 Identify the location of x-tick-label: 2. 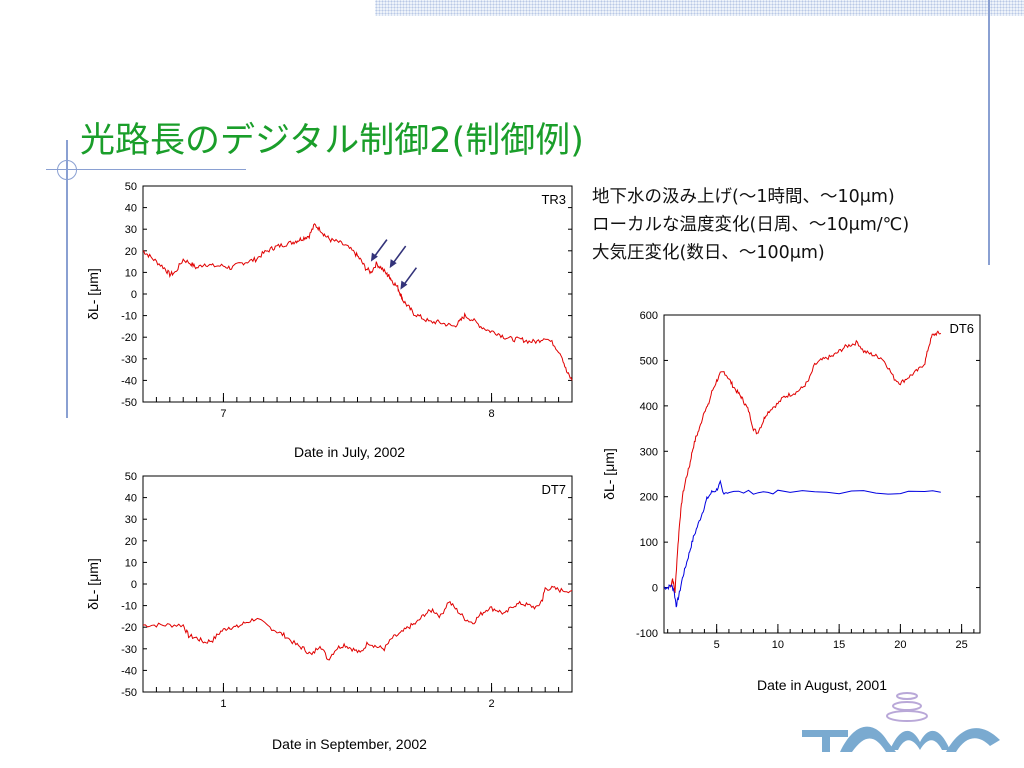
(492, 704).